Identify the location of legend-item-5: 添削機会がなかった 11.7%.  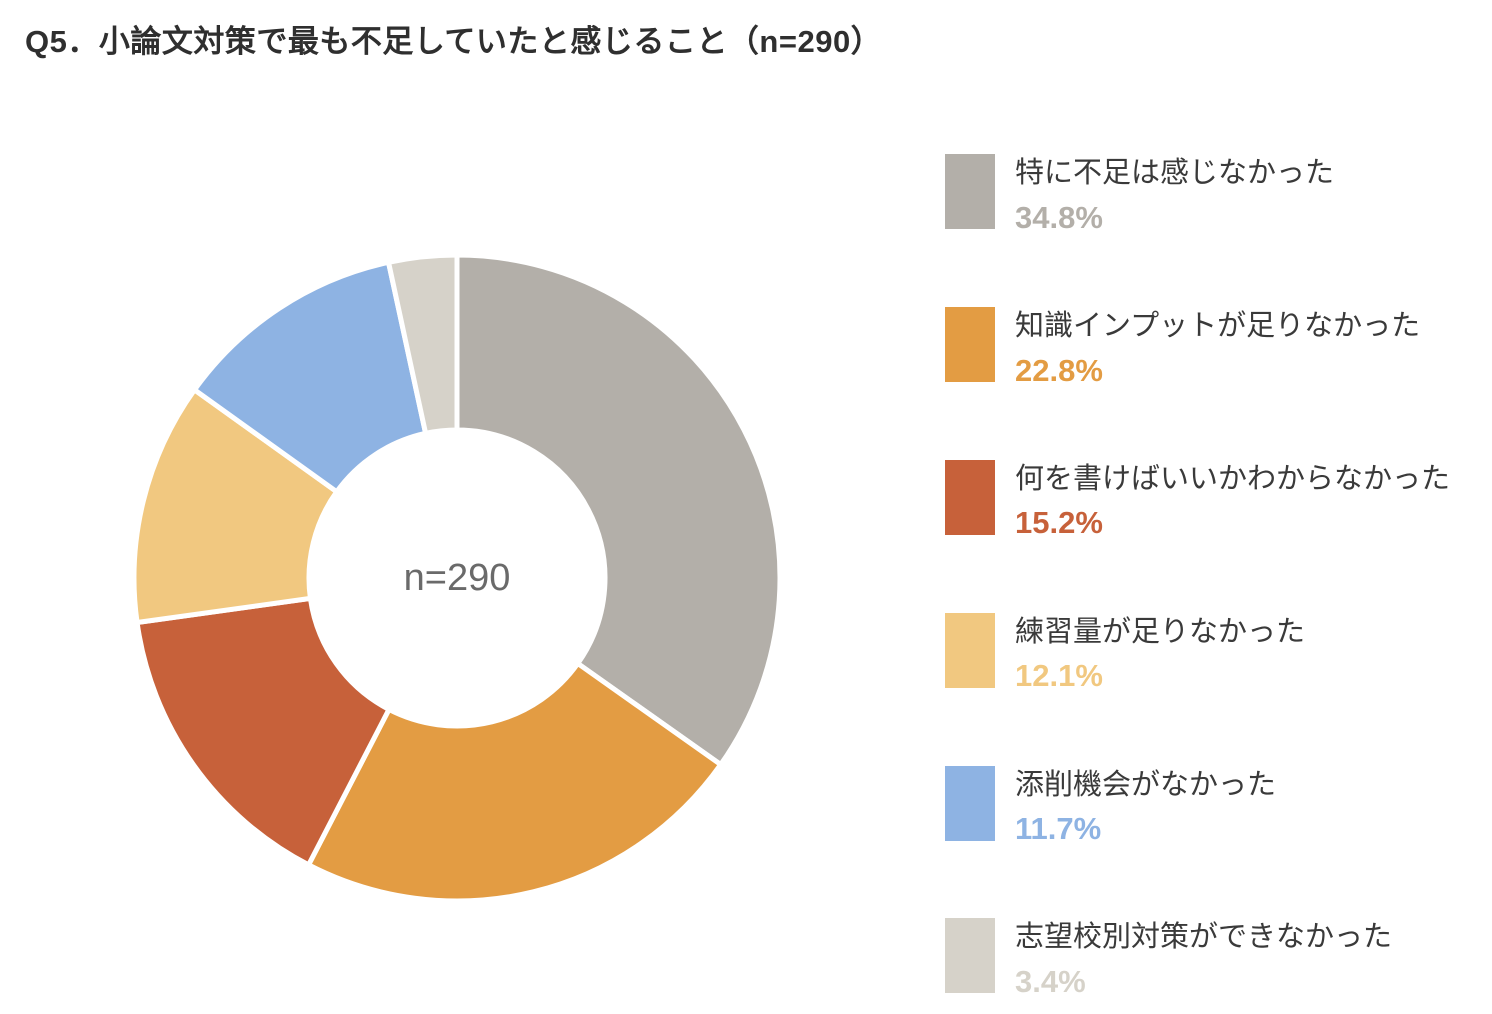
(1197, 806).